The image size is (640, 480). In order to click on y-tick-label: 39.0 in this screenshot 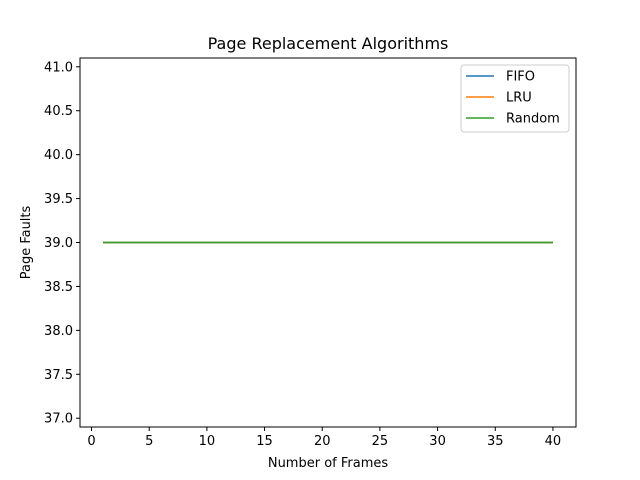, I will do `click(58, 243)`.